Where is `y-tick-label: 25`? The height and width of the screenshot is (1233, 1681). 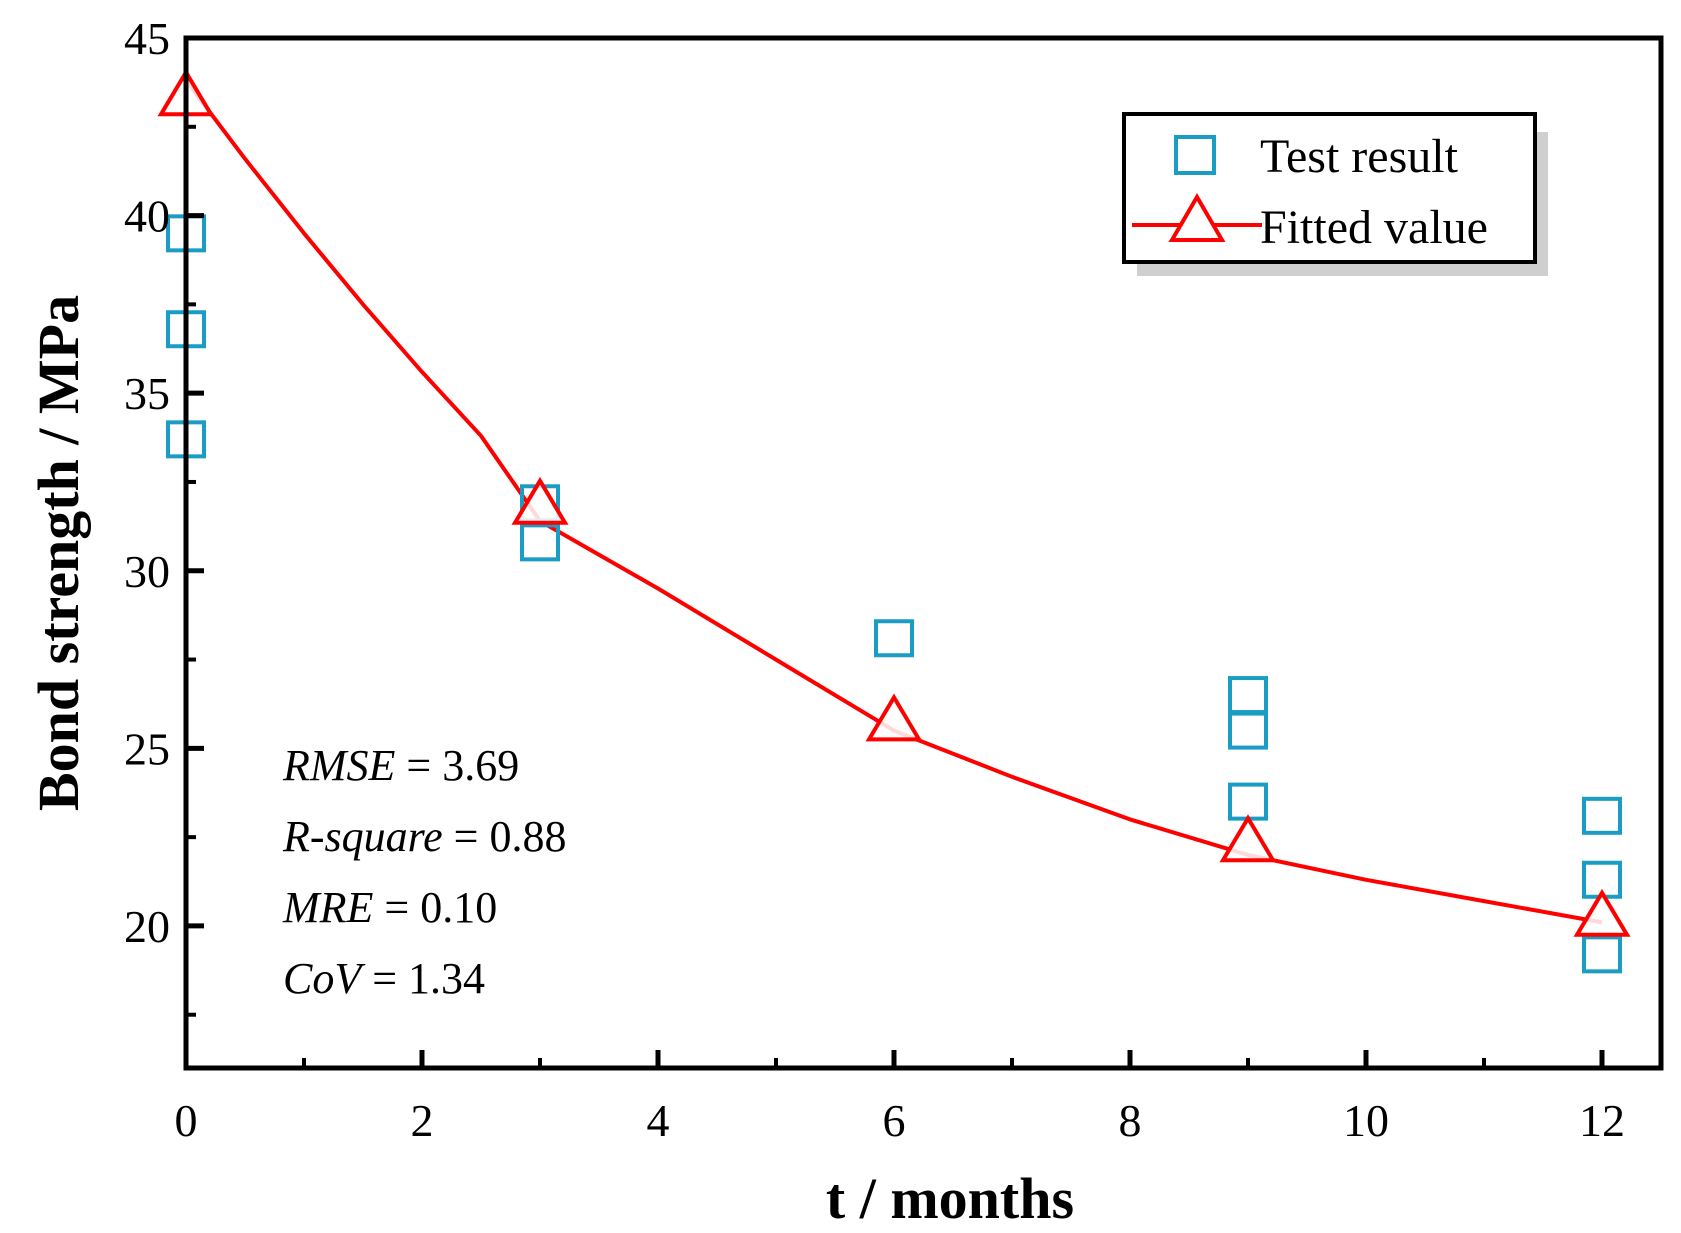 y-tick-label: 25 is located at coordinates (147, 748).